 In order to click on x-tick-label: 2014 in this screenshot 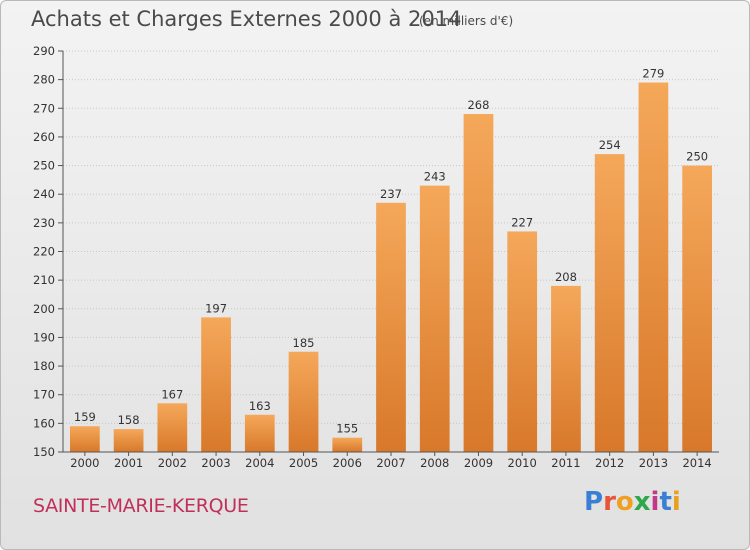, I will do `click(696, 463)`.